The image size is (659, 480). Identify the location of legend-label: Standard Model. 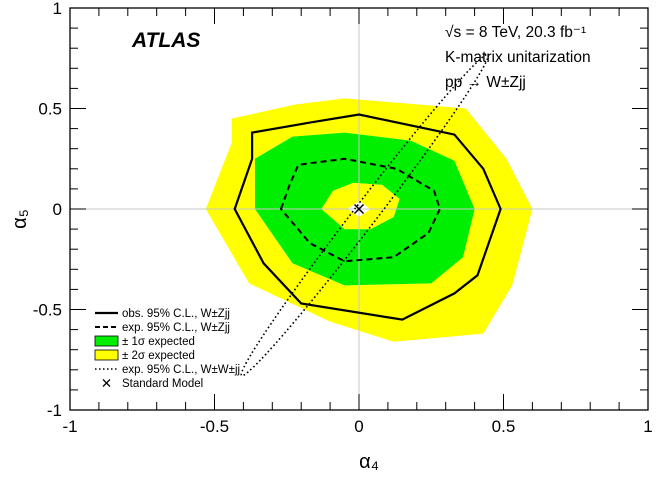
(162, 384).